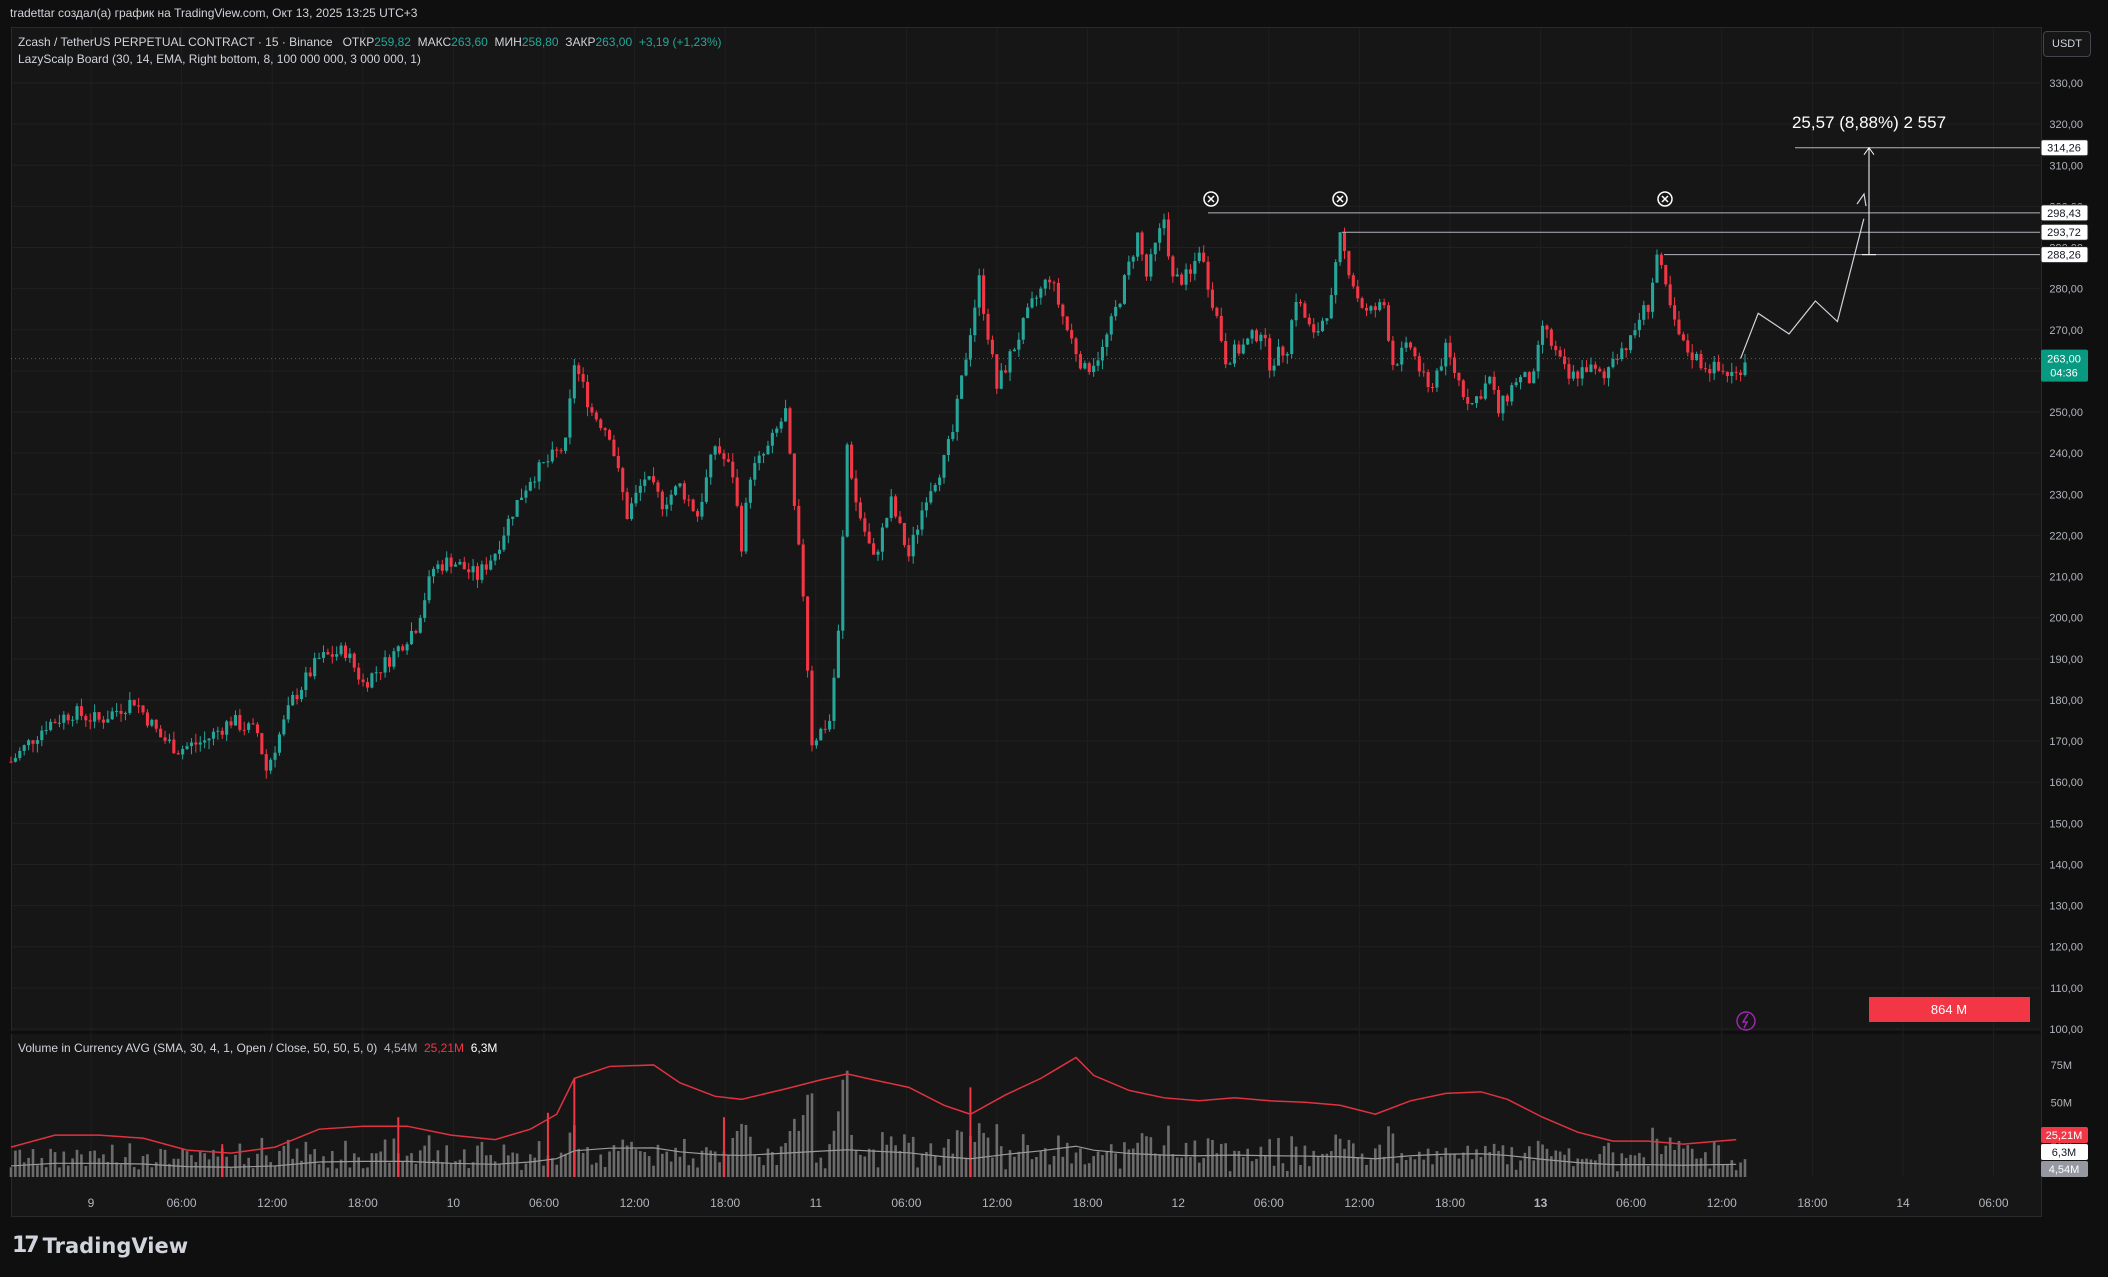 The height and width of the screenshot is (1277, 2108). I want to click on board-value-box, so click(1949, 1009).